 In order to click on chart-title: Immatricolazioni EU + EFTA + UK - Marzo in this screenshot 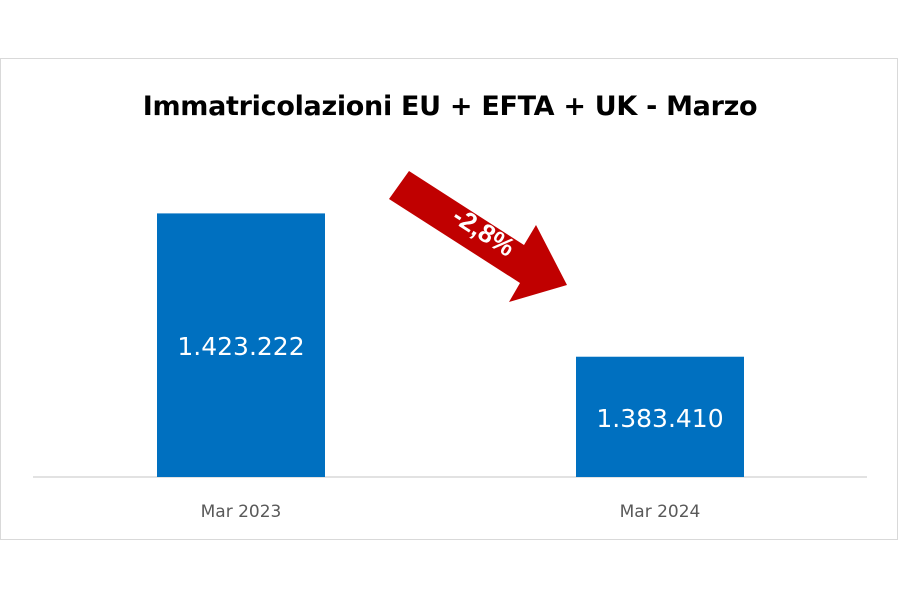, I will do `click(450, 106)`.